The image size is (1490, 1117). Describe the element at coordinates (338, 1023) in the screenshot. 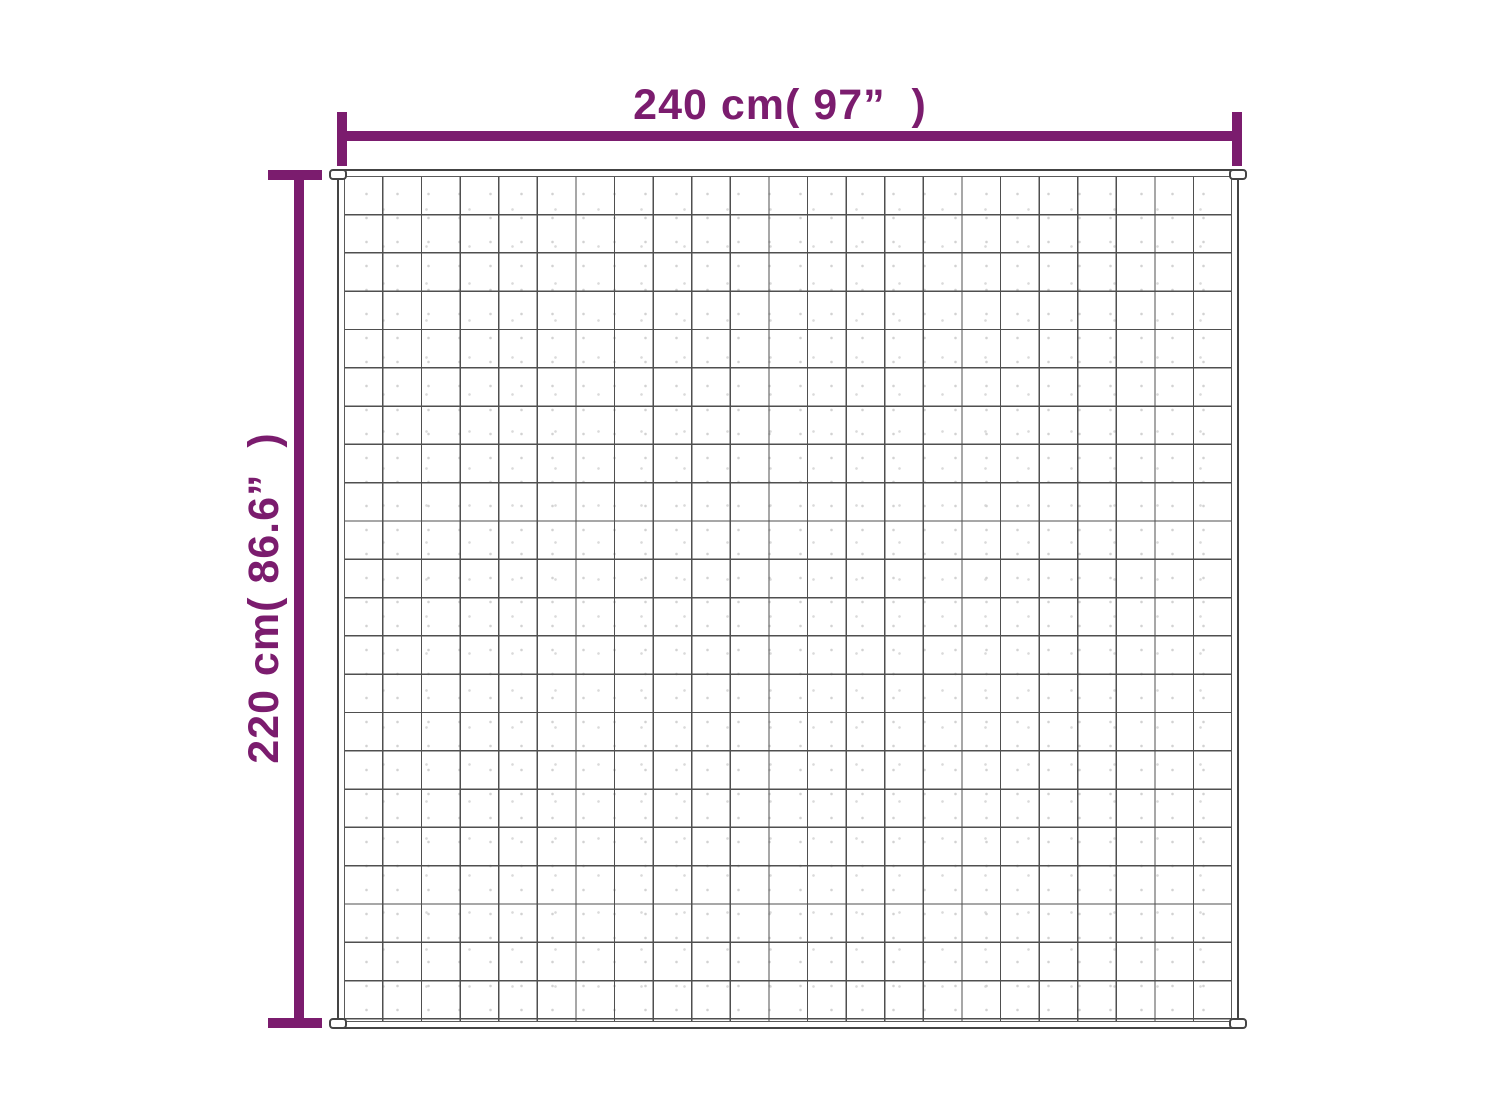

I see `corner-loop-bottom-left` at that location.